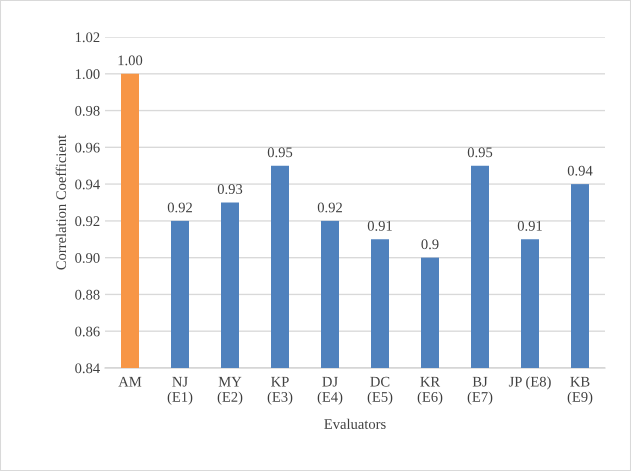  What do you see at coordinates (355, 423) in the screenshot?
I see `x-axis-title: Evaluators` at bounding box center [355, 423].